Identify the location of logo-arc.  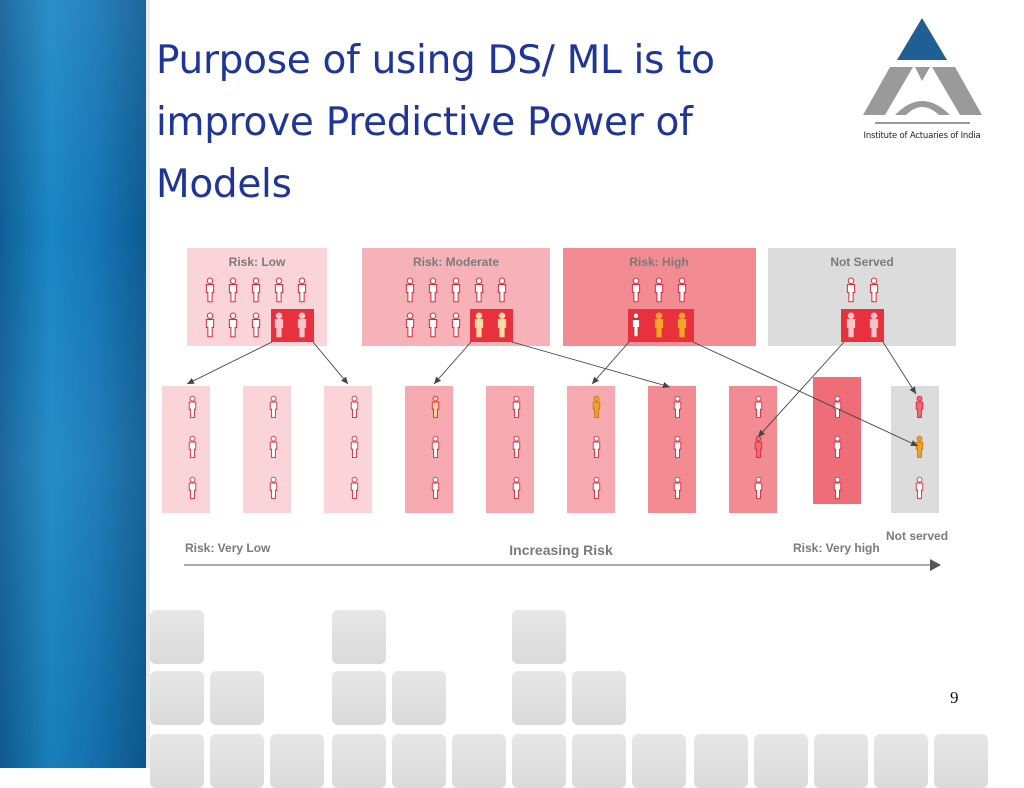
(922, 108).